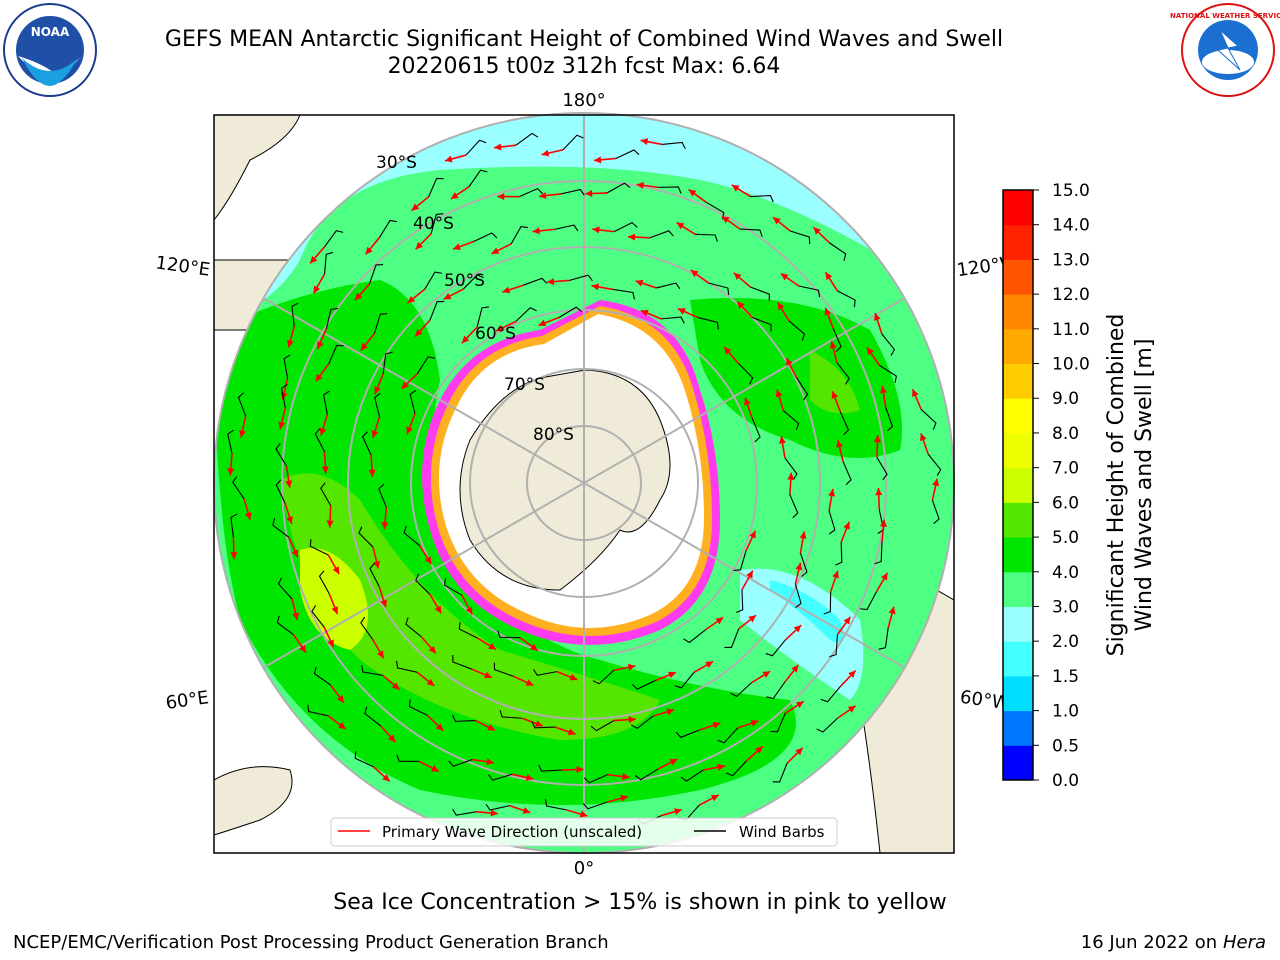 This screenshot has height=960, width=1280. I want to click on colorbar-label-line1: Significant Height of Combined, so click(1116, 485).